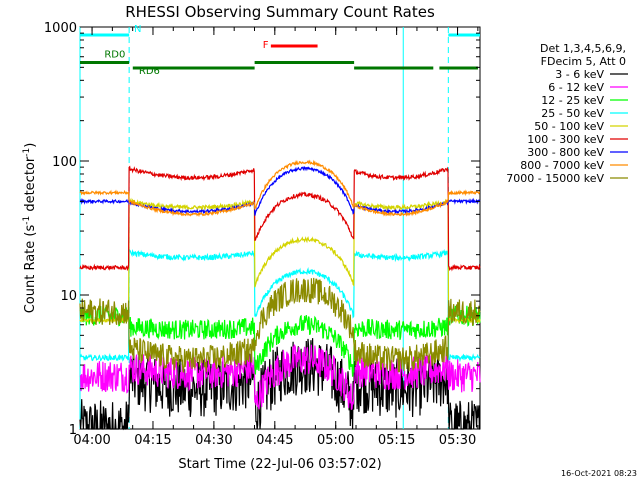 The height and width of the screenshot is (480, 640). Describe the element at coordinates (583, 61) in the screenshot. I see `legend-header-line: FDecim 5, Att 0` at that location.